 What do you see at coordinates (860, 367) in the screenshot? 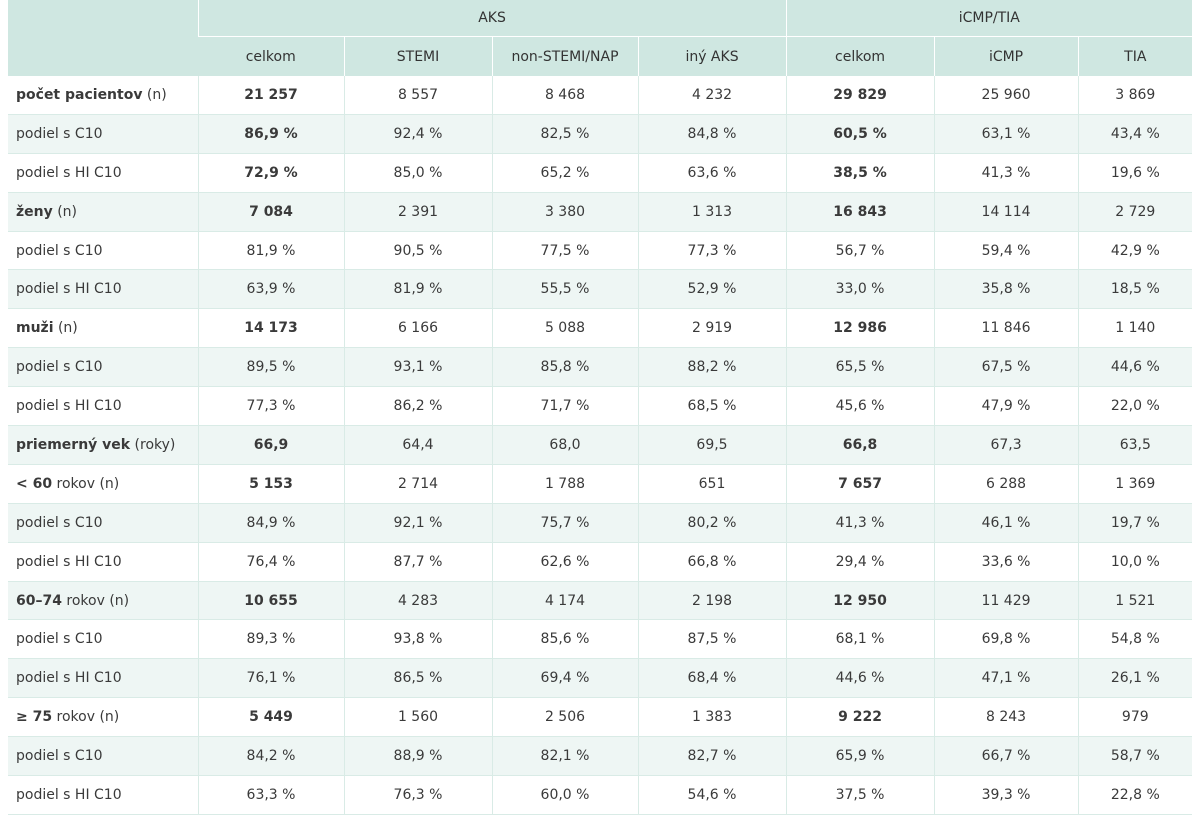
I see `table-cell: 65,5 %` at bounding box center [860, 367].